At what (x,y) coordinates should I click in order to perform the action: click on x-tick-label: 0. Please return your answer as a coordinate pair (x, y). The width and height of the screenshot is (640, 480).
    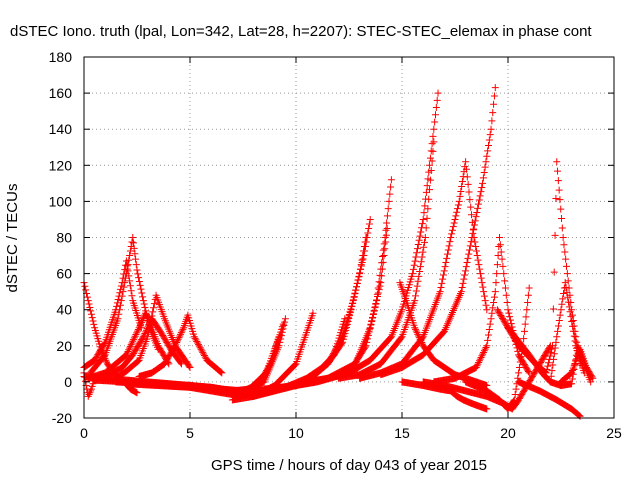
    Looking at the image, I should click on (84, 433).